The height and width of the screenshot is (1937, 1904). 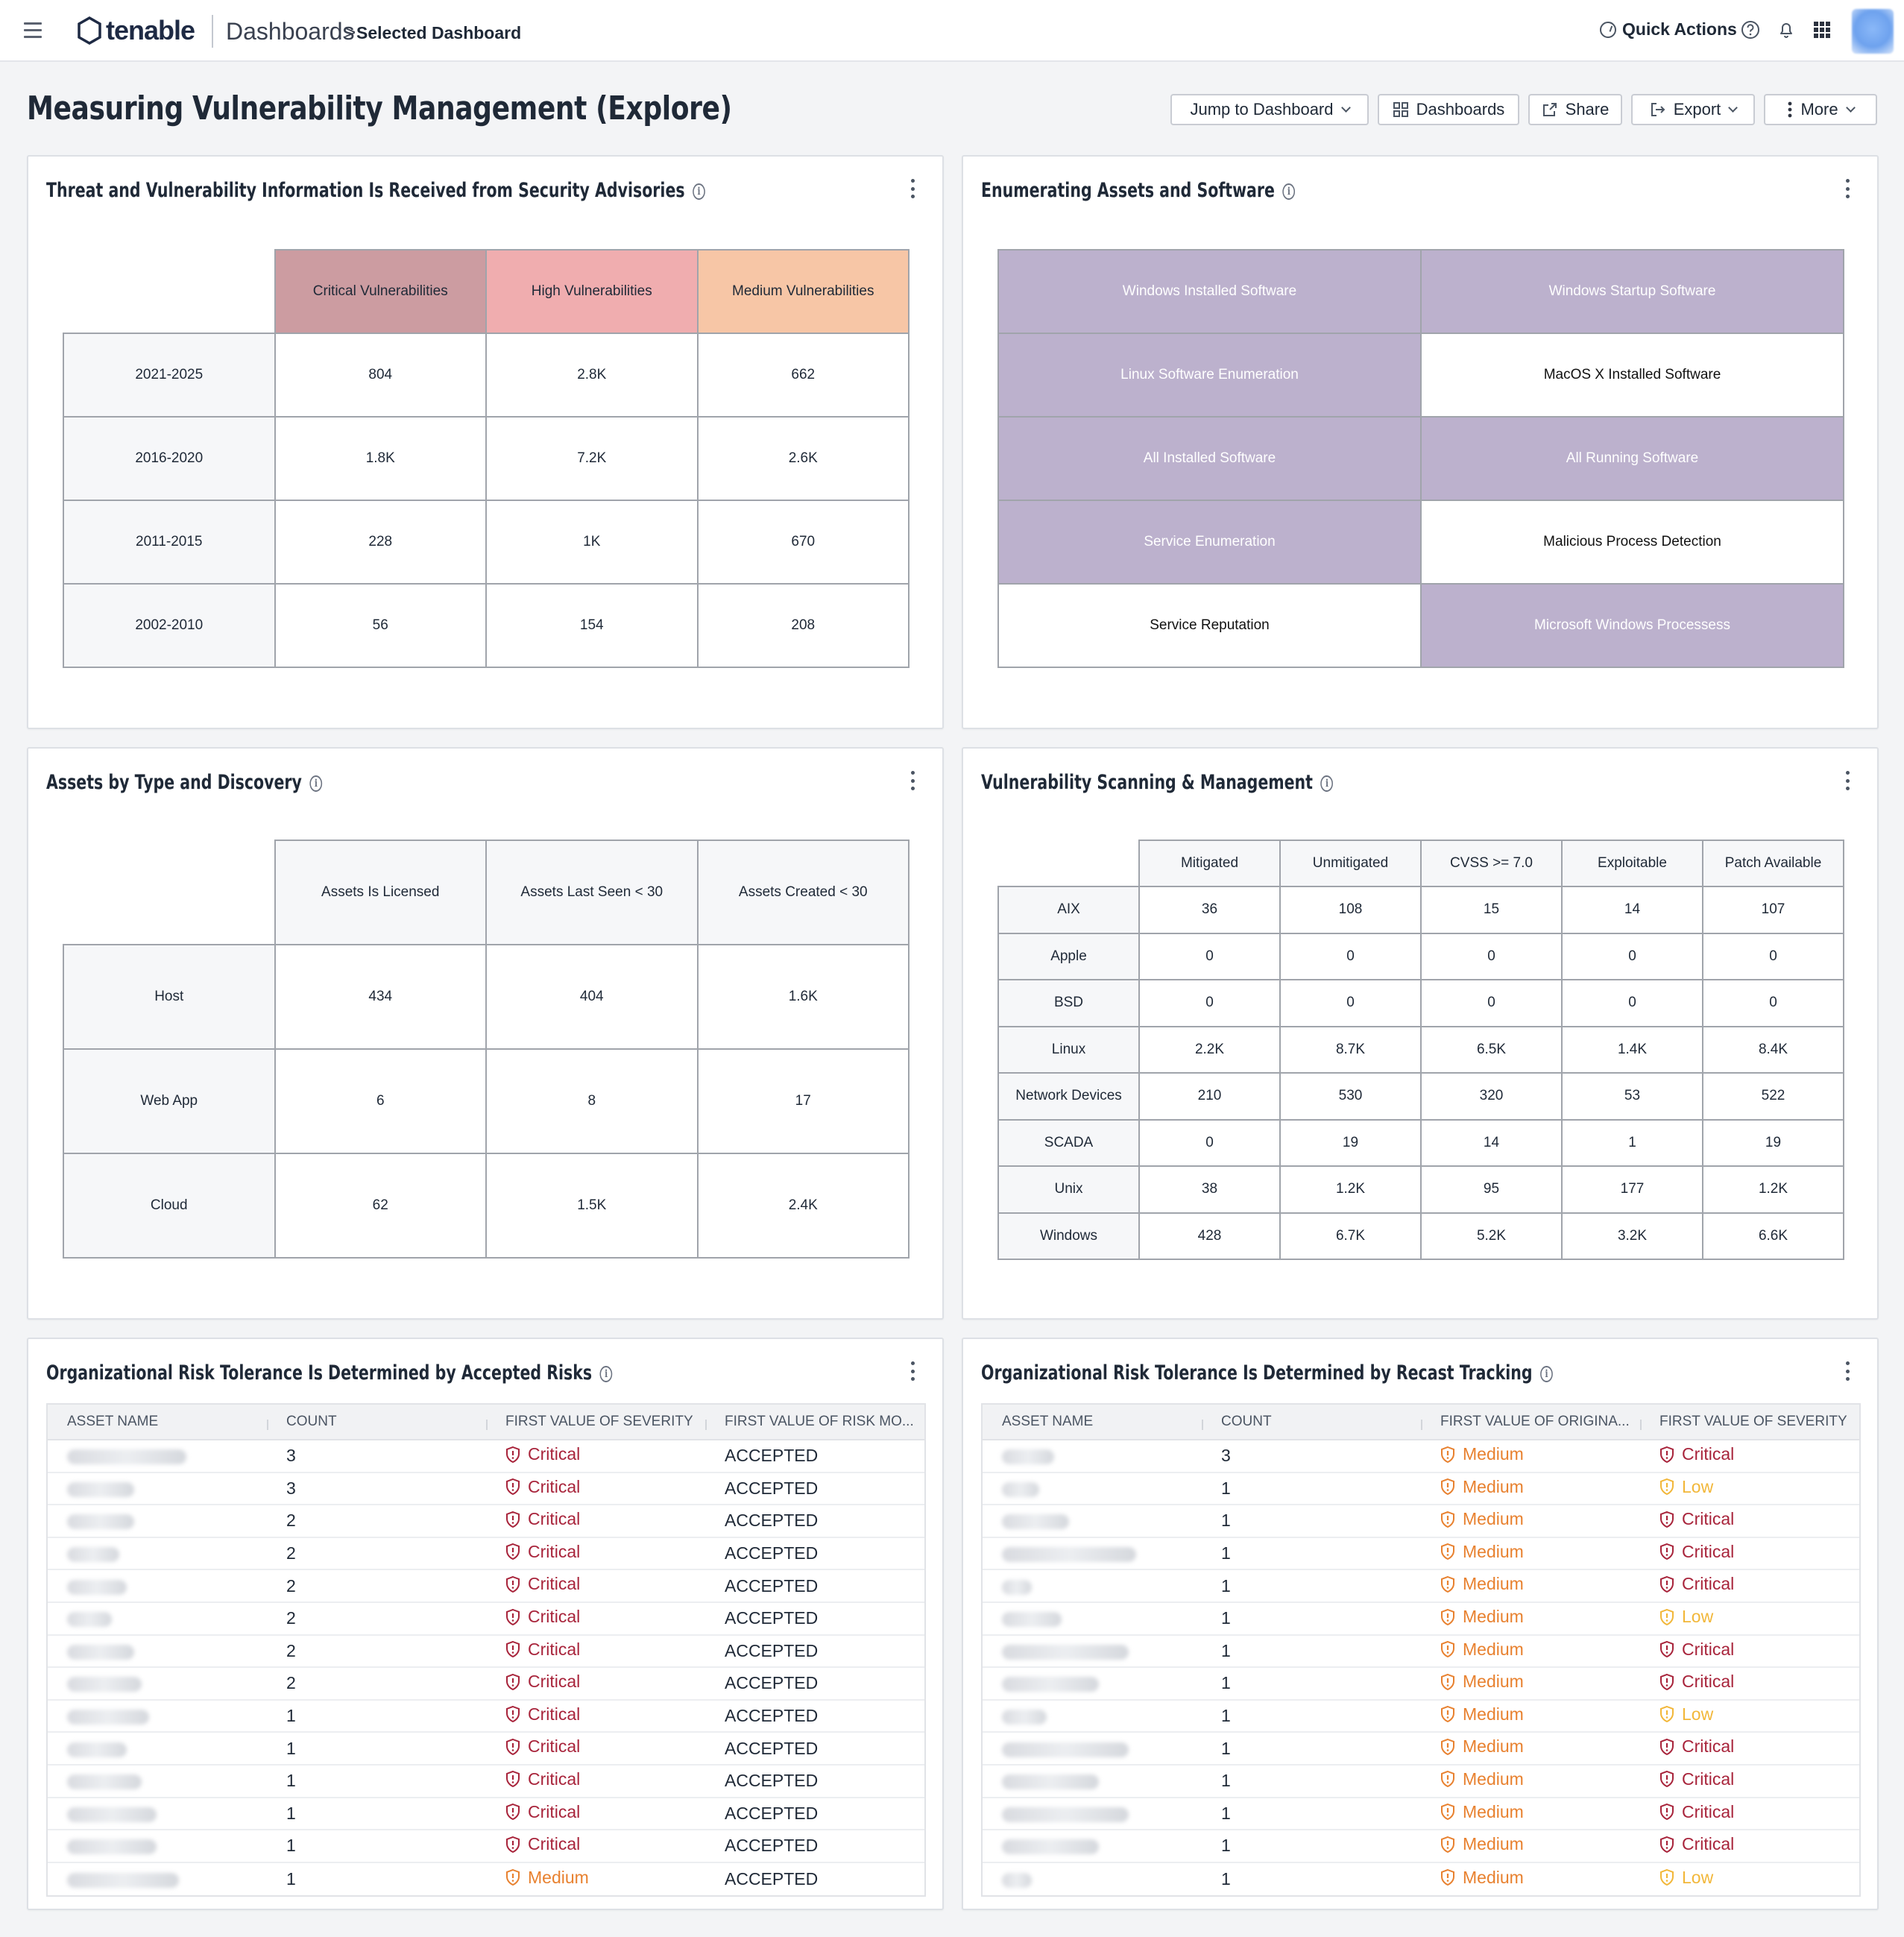 What do you see at coordinates (1421, 1880) in the screenshot?
I see `table-row: 1 Medium Low` at bounding box center [1421, 1880].